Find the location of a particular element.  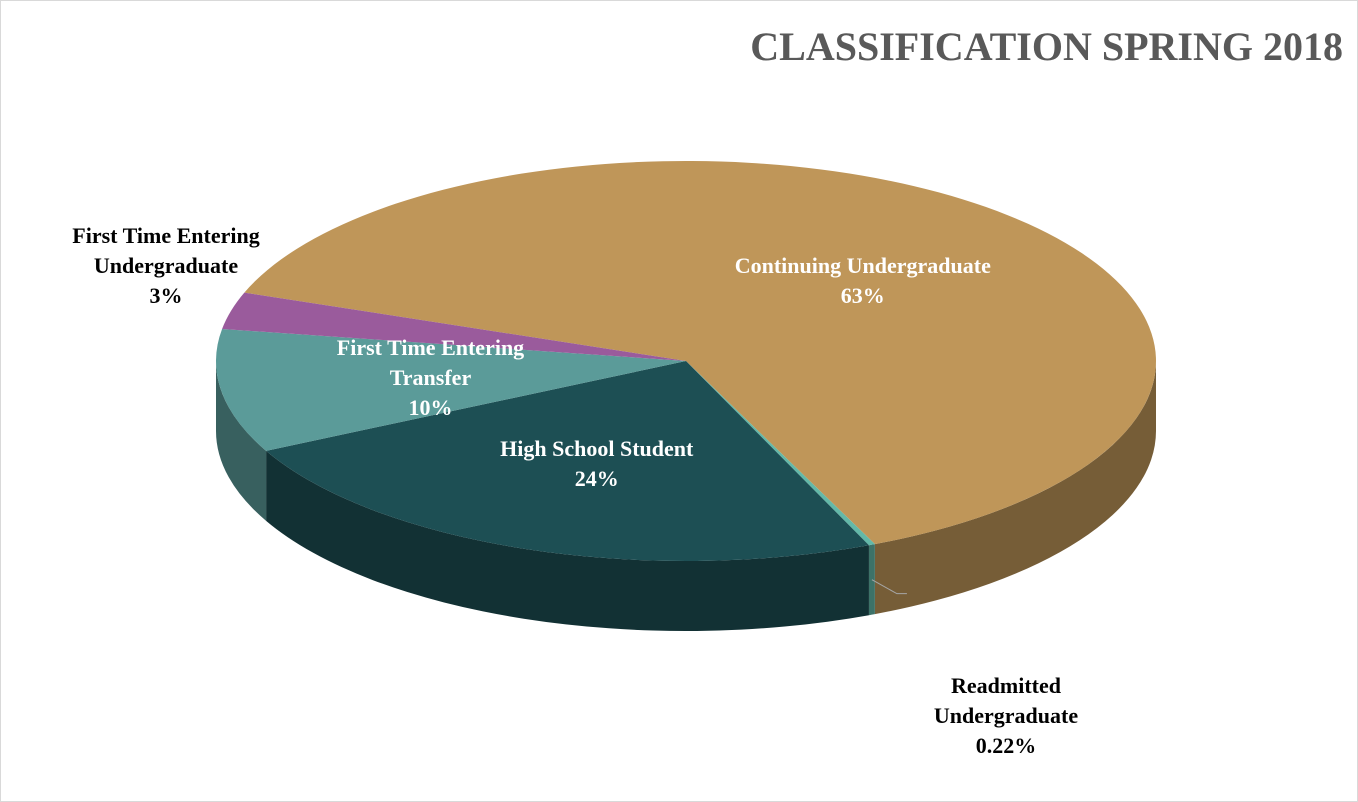

data-label: Readmitted Undergraduate 0.22% is located at coordinates (1006, 716).